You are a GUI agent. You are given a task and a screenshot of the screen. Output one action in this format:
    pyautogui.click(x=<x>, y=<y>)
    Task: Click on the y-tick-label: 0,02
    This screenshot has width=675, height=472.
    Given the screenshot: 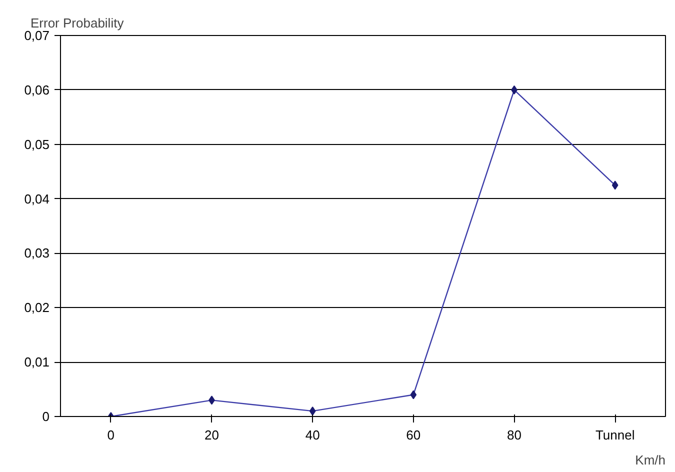 What is the action you would take?
    pyautogui.click(x=37, y=308)
    